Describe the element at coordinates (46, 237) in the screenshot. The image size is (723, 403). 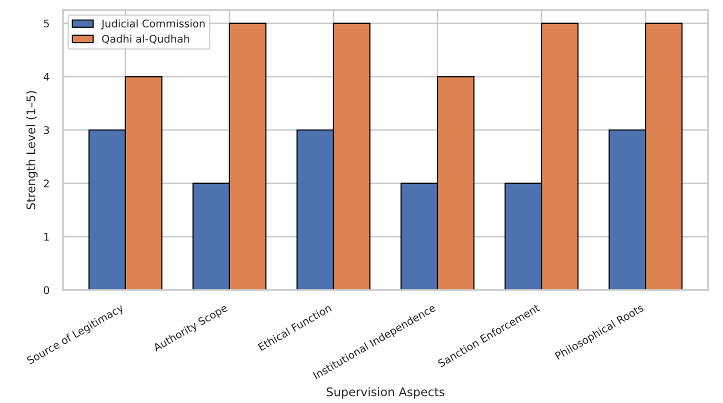
I see `y-tick-label: 1` at that location.